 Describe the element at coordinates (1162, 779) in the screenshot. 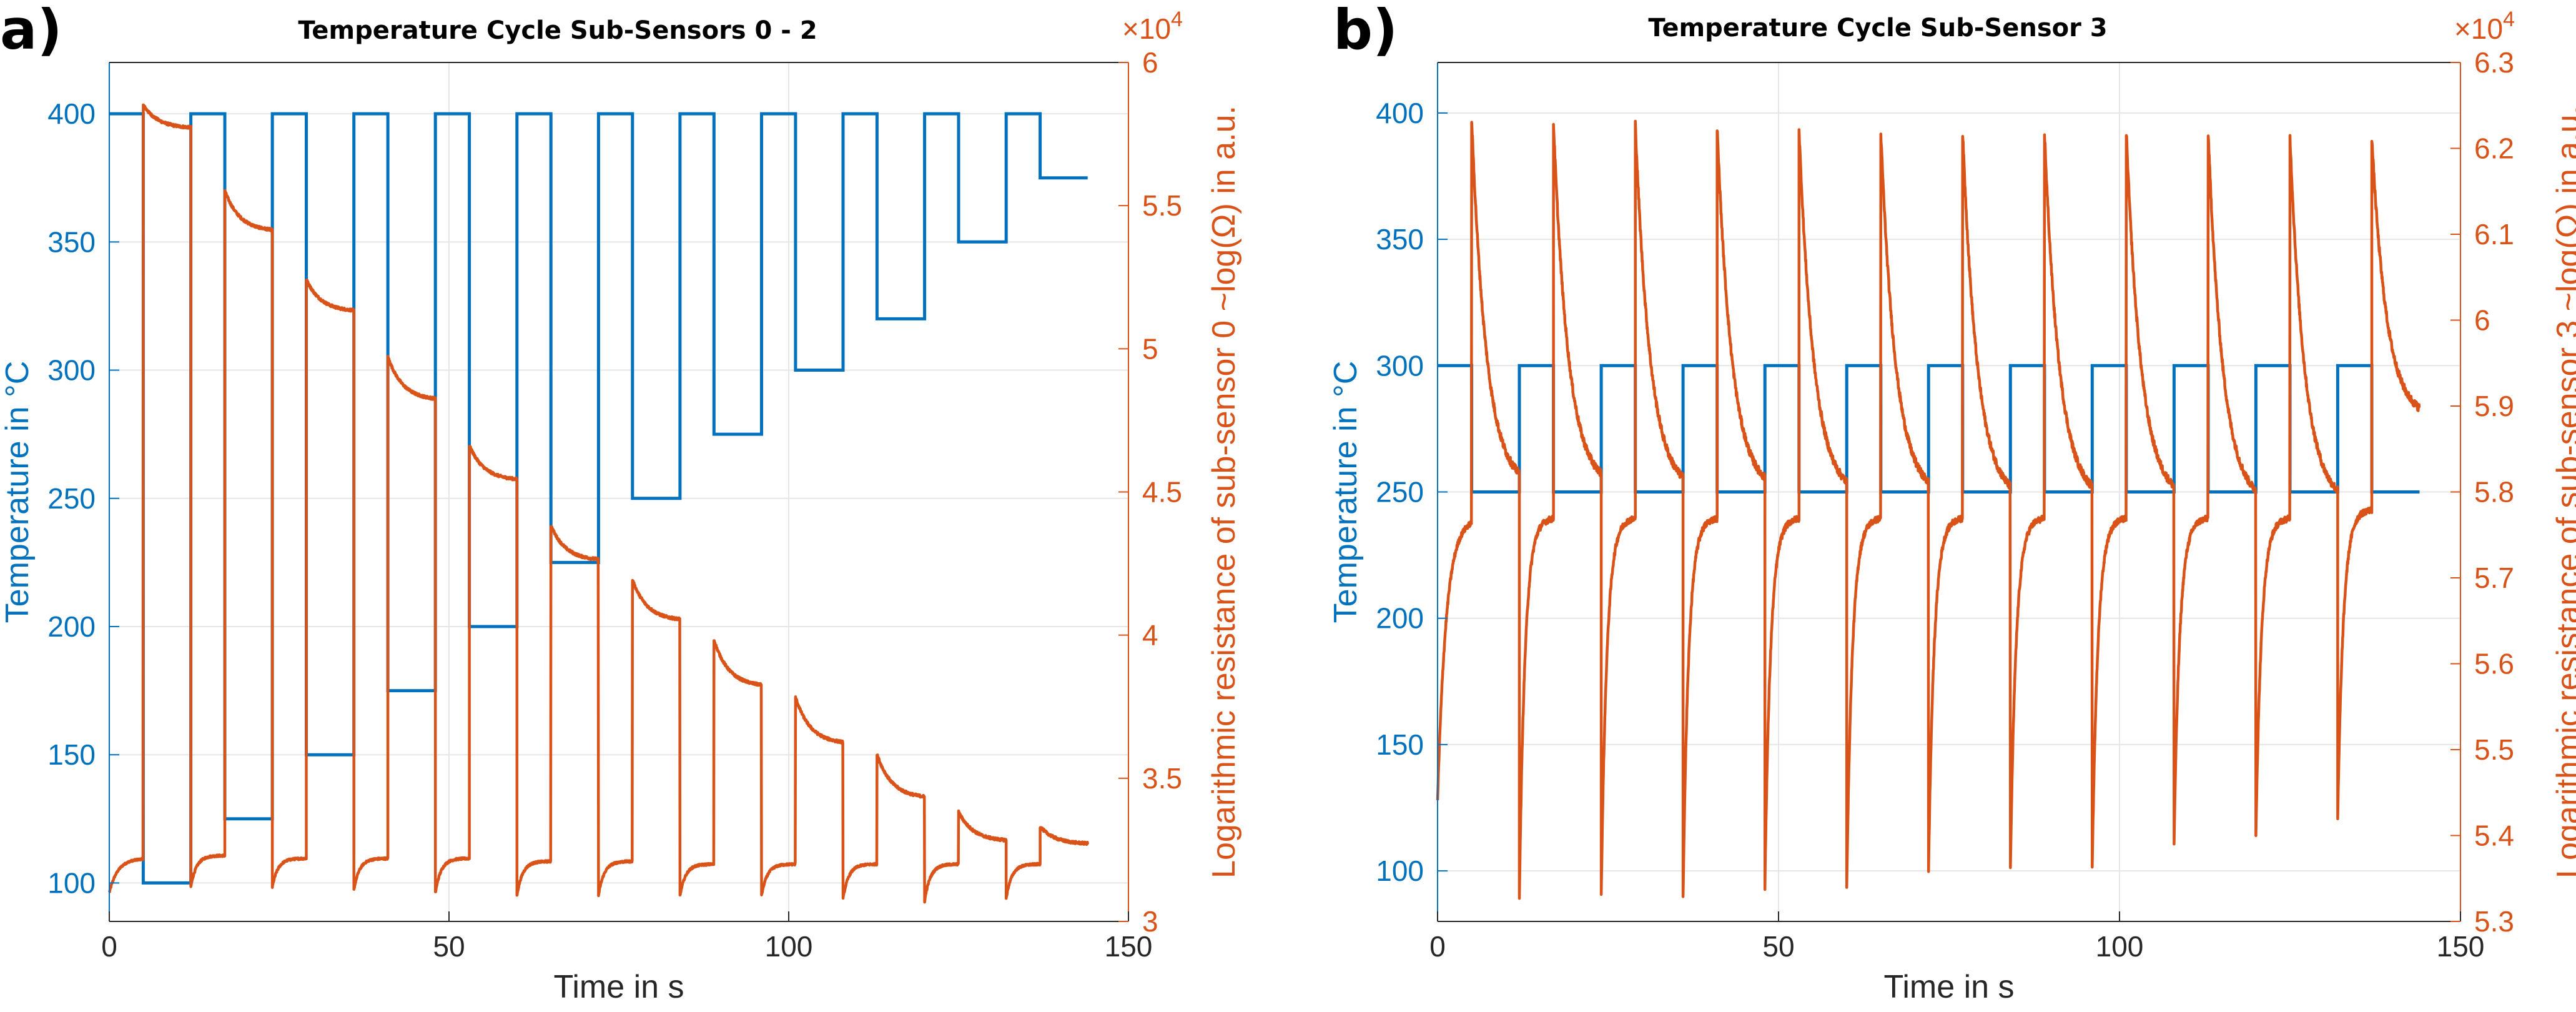

I see `y-right-tick-label: 3.5` at that location.